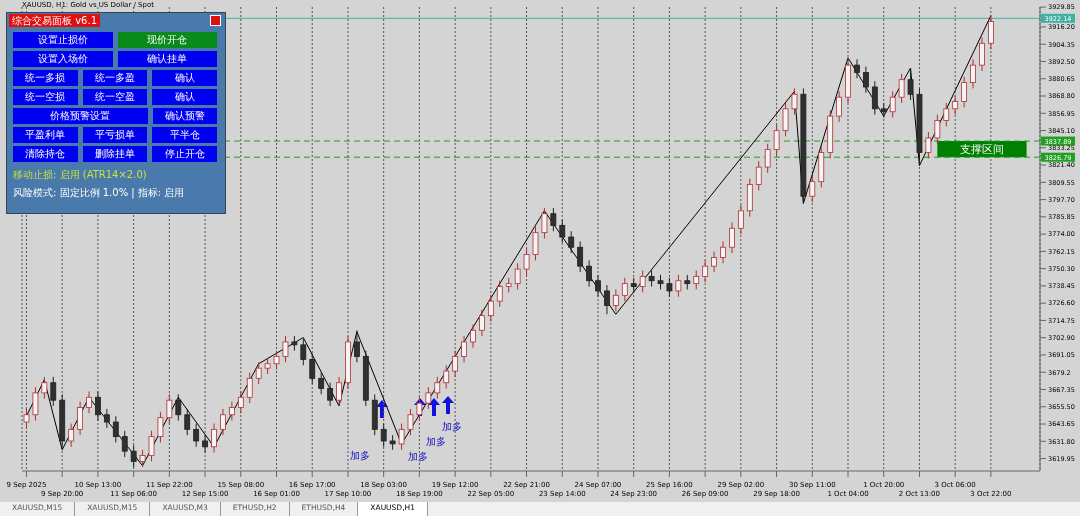  What do you see at coordinates (63, 40) in the screenshot?
I see `annotation: 设置止损价` at bounding box center [63, 40].